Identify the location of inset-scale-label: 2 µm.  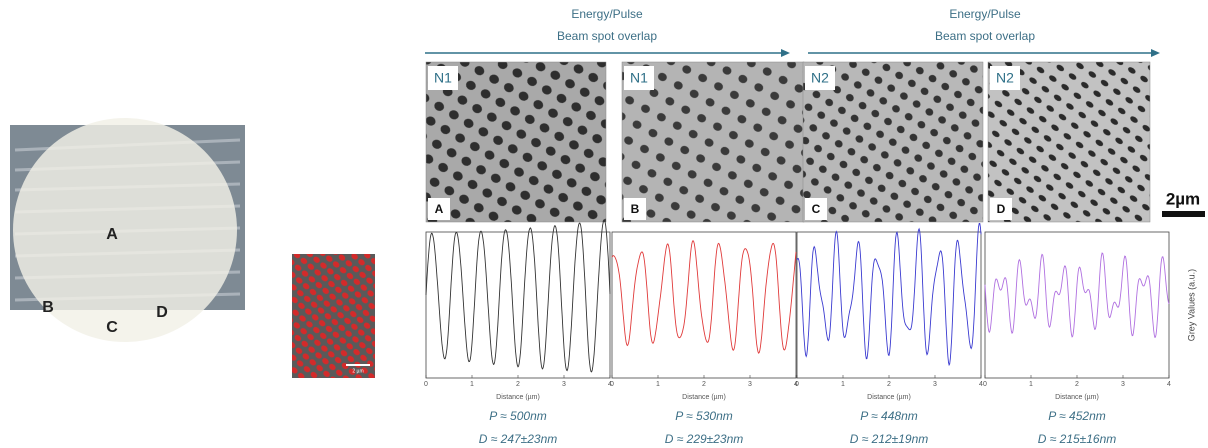
(357, 371).